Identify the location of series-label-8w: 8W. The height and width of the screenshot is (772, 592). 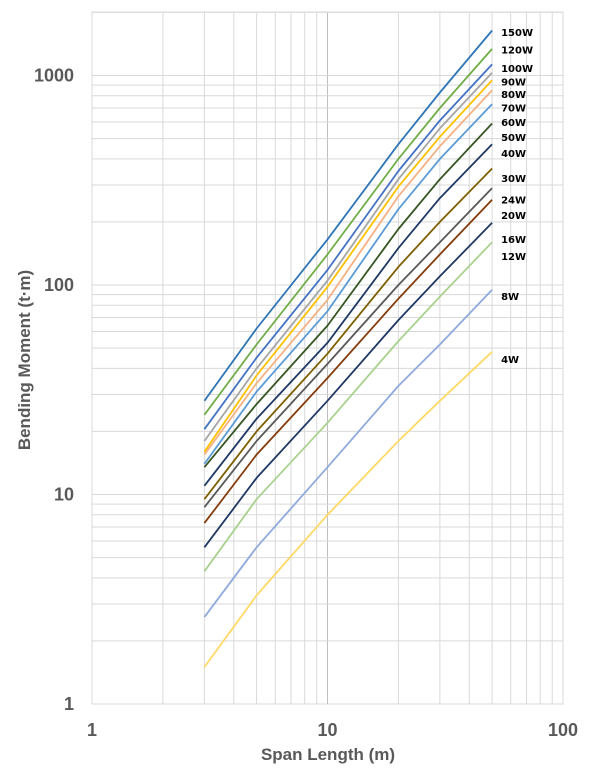
(510, 297).